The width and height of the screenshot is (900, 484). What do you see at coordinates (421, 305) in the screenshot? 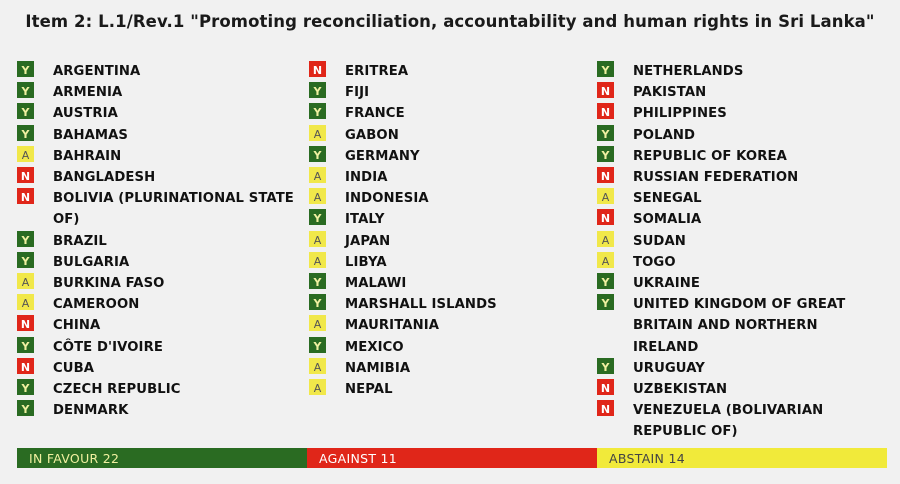
I see `country-name: MARSHALL ISLANDS` at bounding box center [421, 305].